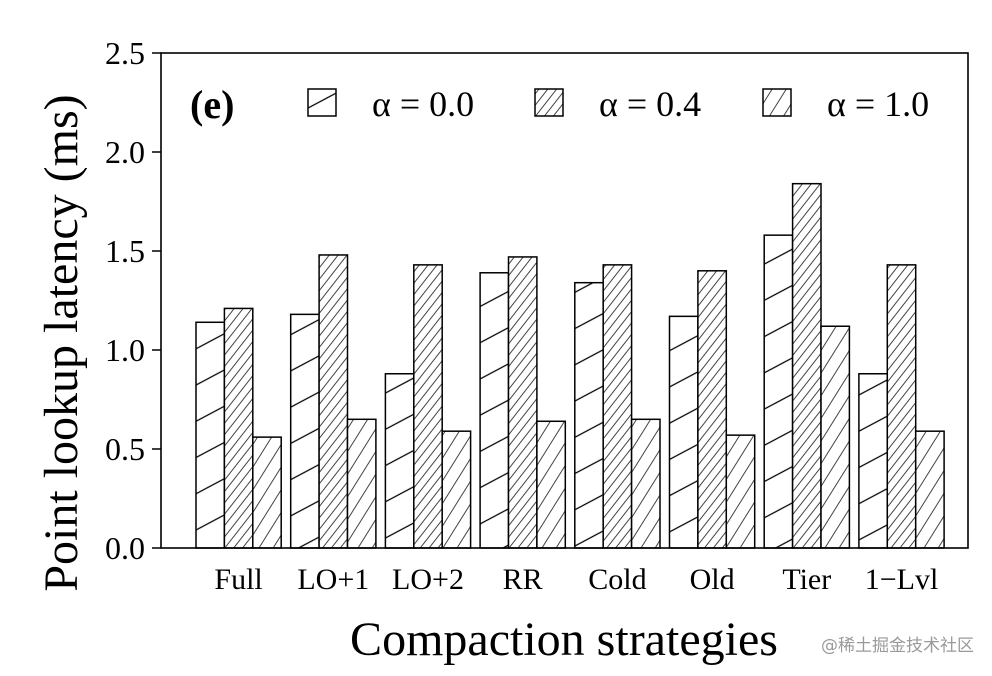 The height and width of the screenshot is (676, 992). Describe the element at coordinates (523, 579) in the screenshot. I see `x-tick-label: RR` at that location.